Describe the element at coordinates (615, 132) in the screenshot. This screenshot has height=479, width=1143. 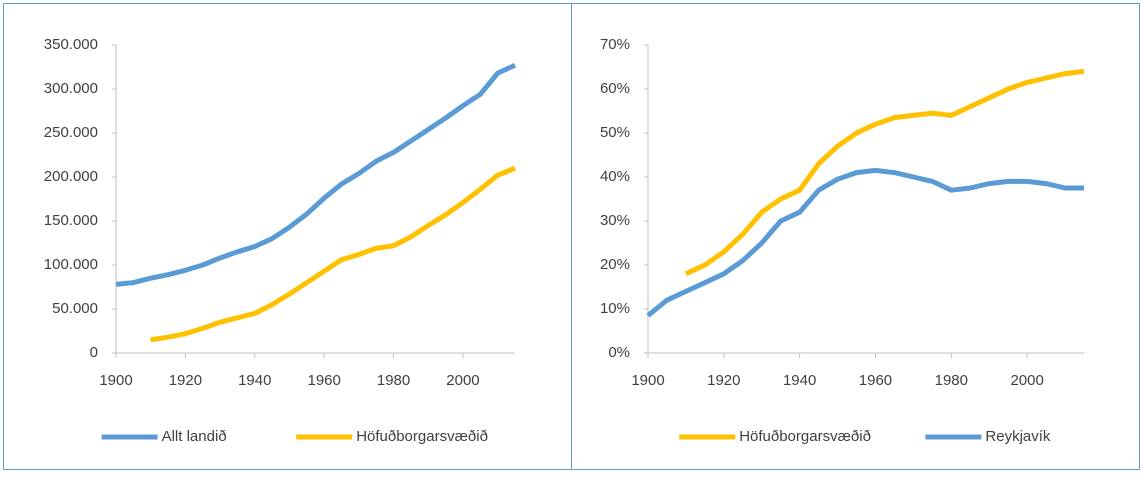
I see `y-tick-label: 50%` at that location.